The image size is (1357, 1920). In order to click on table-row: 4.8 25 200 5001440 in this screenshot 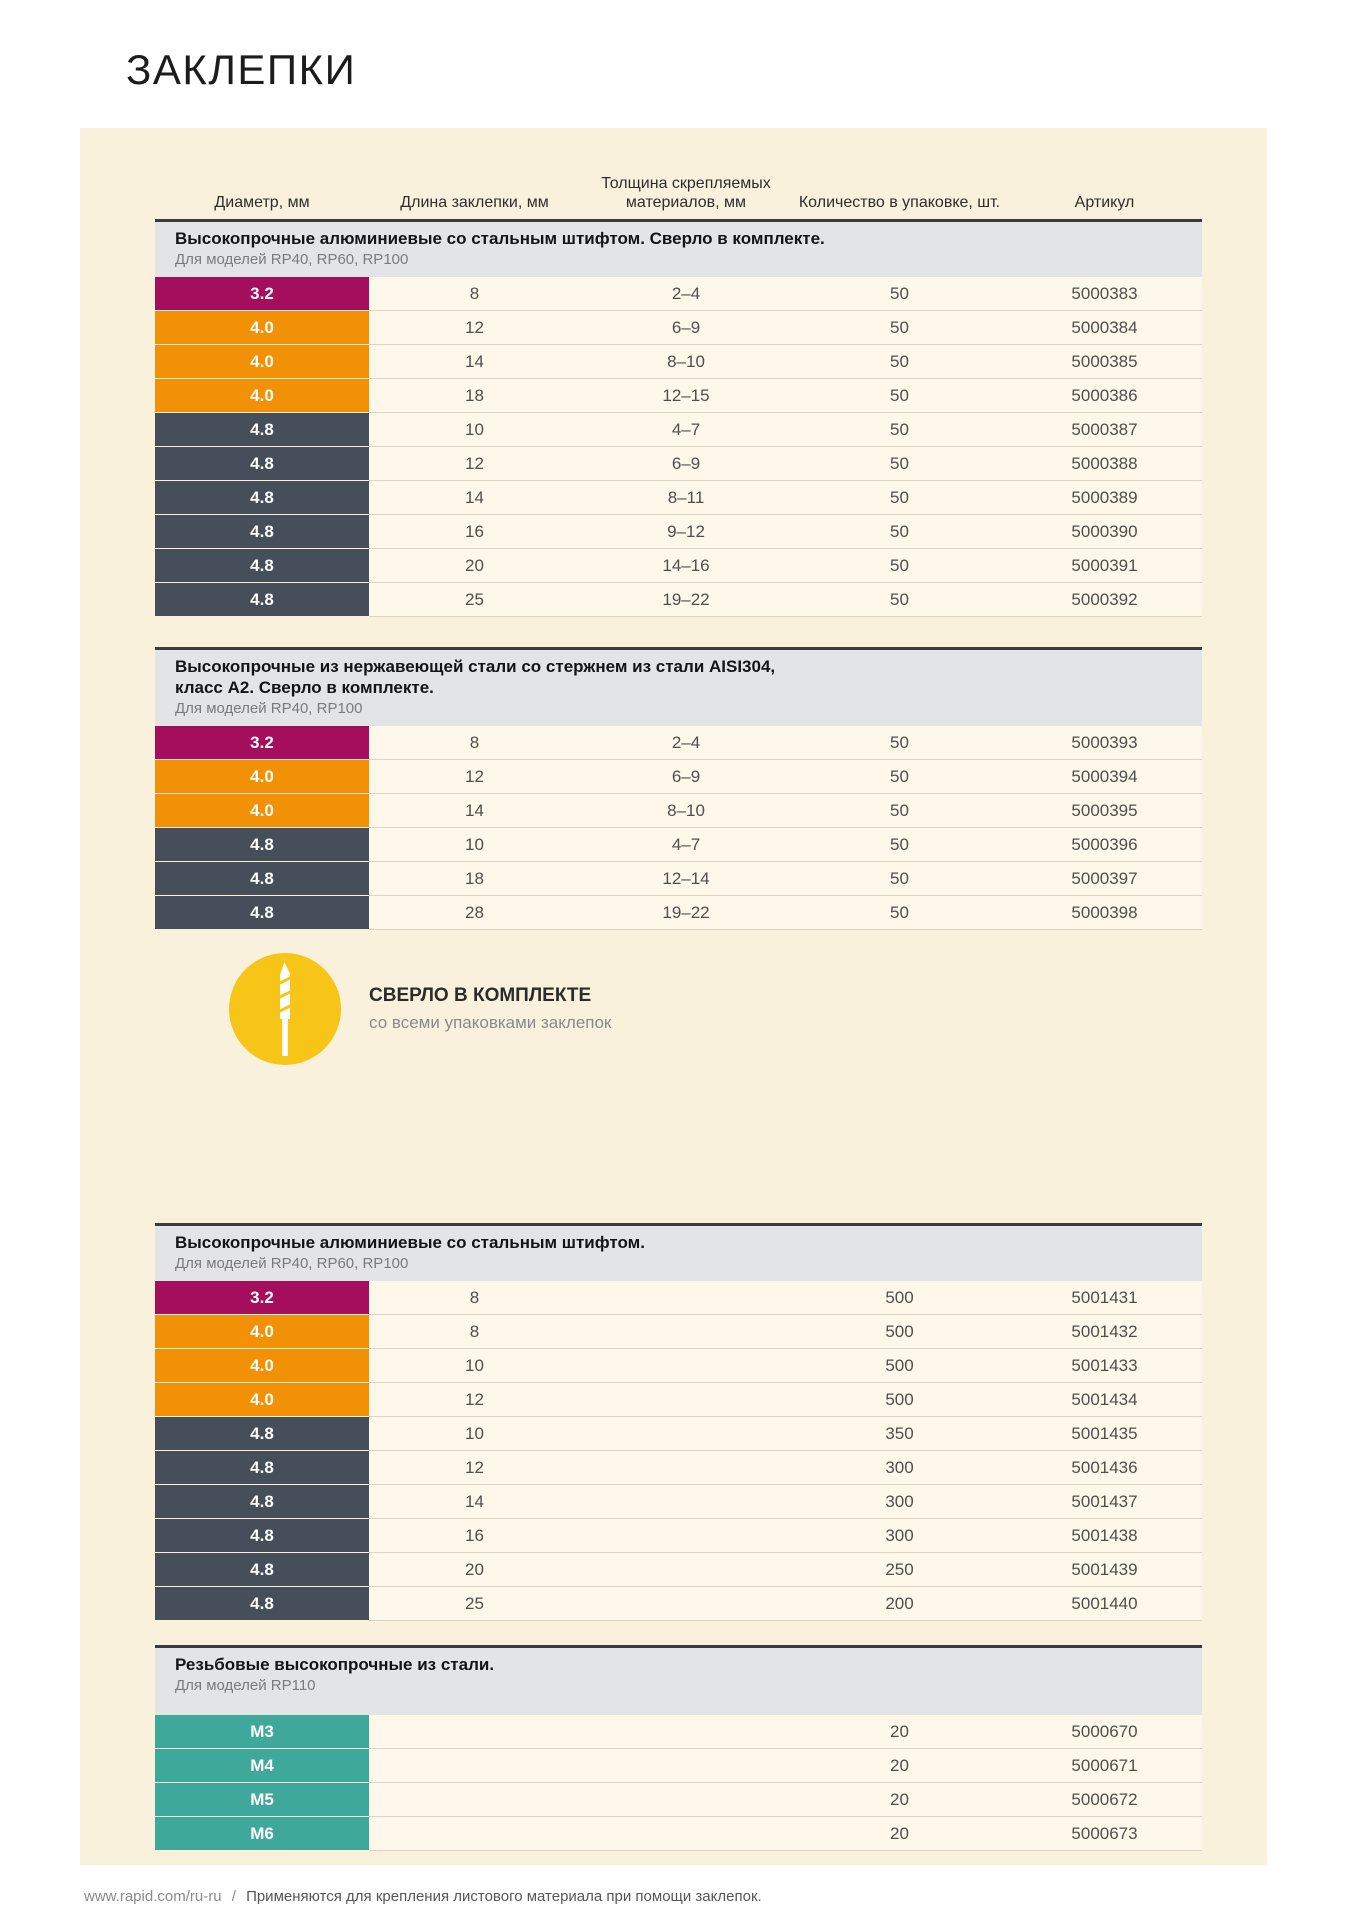, I will do `click(678, 1604)`.